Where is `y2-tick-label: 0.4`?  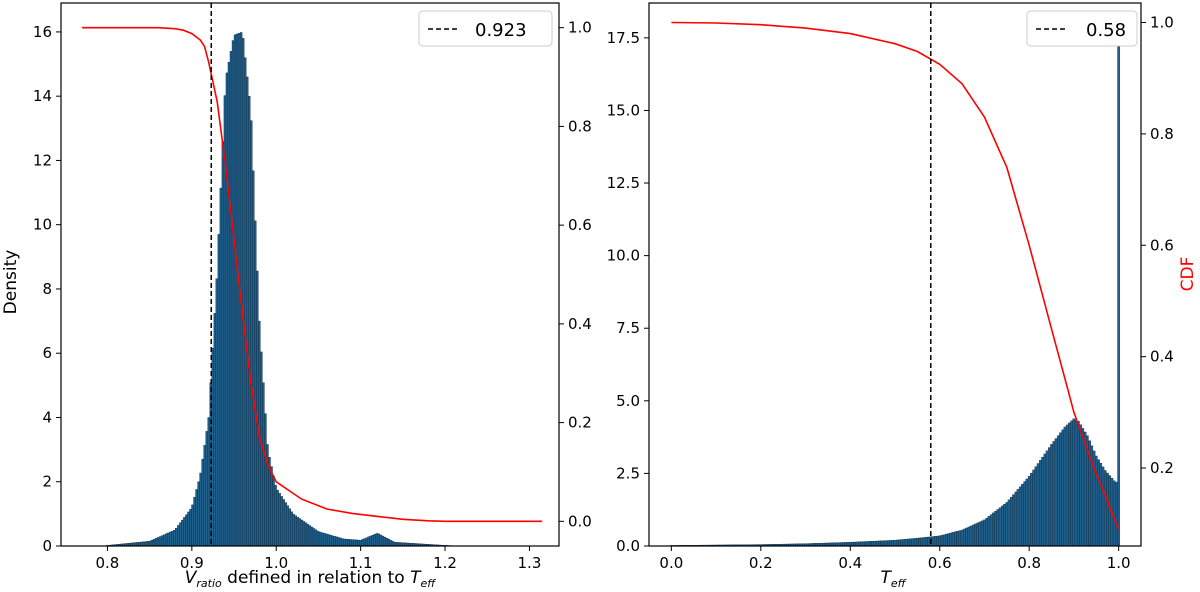 y2-tick-label: 0.4 is located at coordinates (580, 324).